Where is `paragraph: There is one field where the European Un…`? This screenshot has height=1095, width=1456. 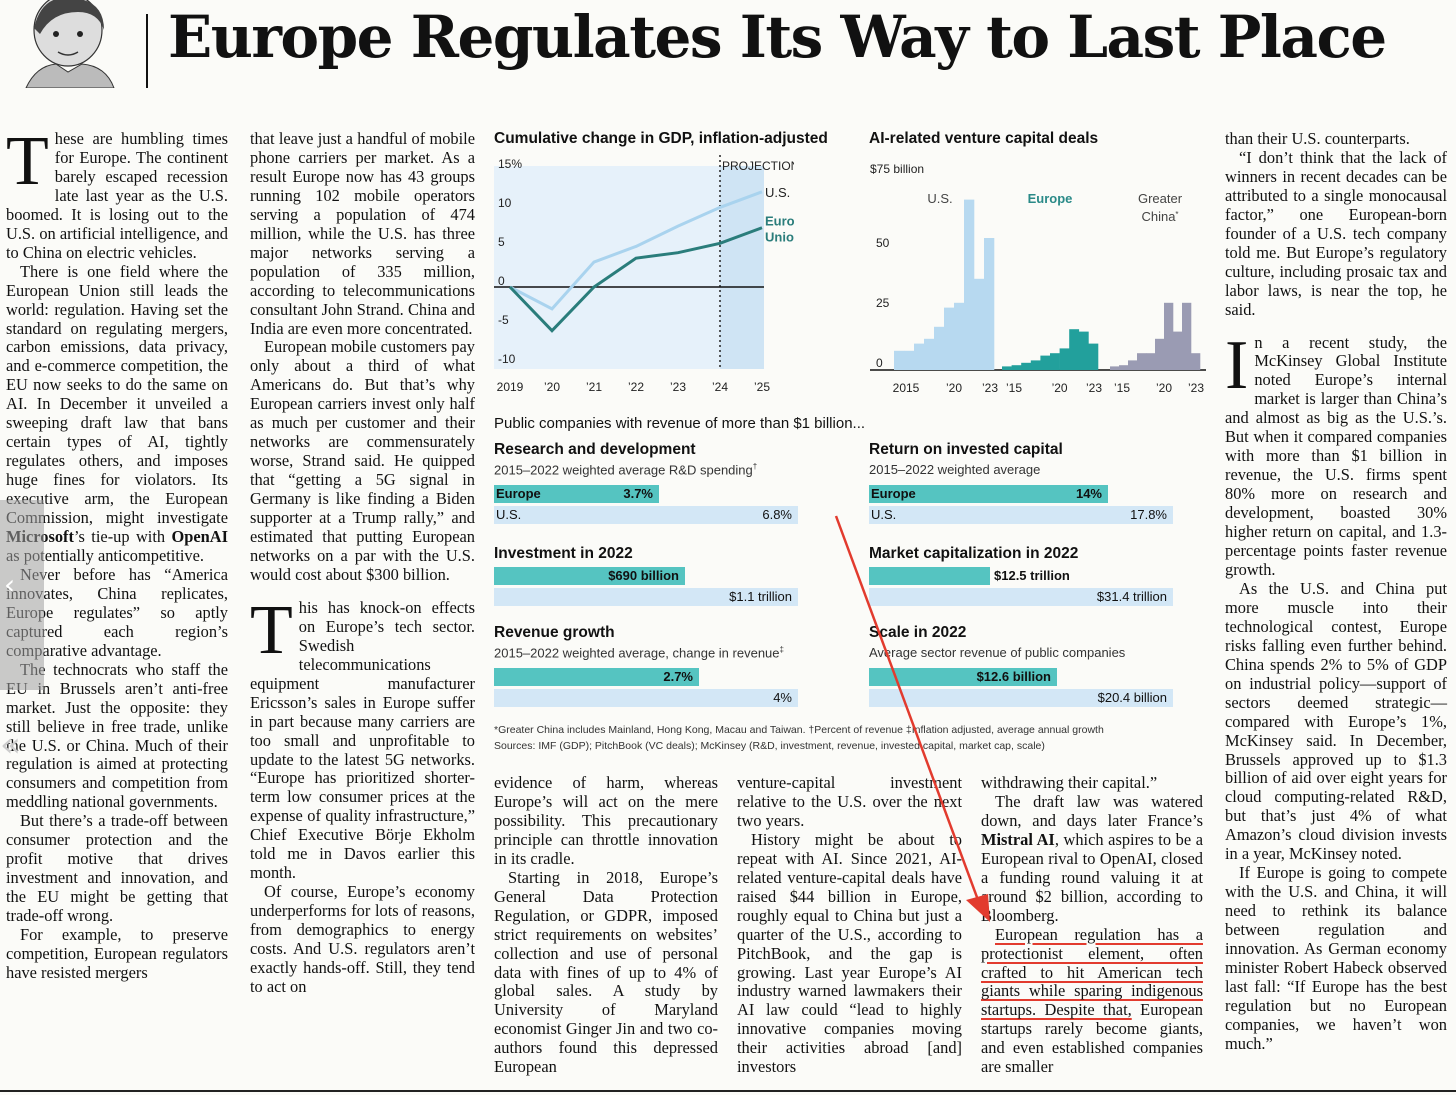
paragraph: There is one field where the European Un… is located at coordinates (117, 413).